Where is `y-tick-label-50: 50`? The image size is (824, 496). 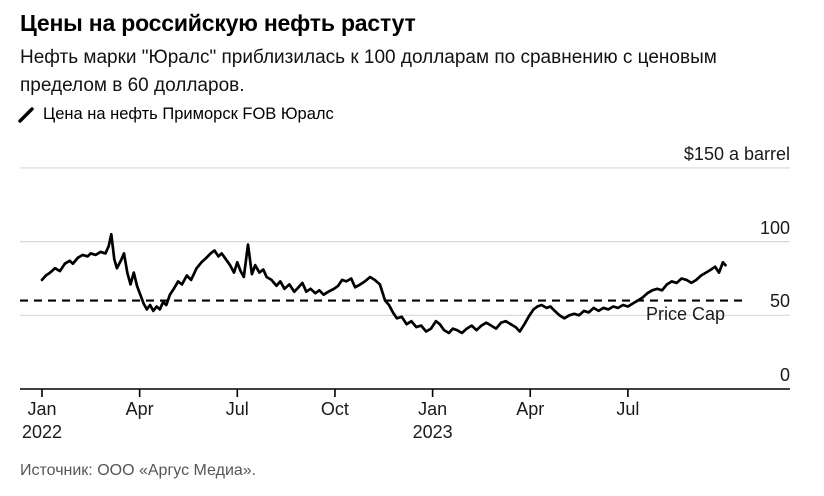
y-tick-label-50: 50 is located at coordinates (779, 301).